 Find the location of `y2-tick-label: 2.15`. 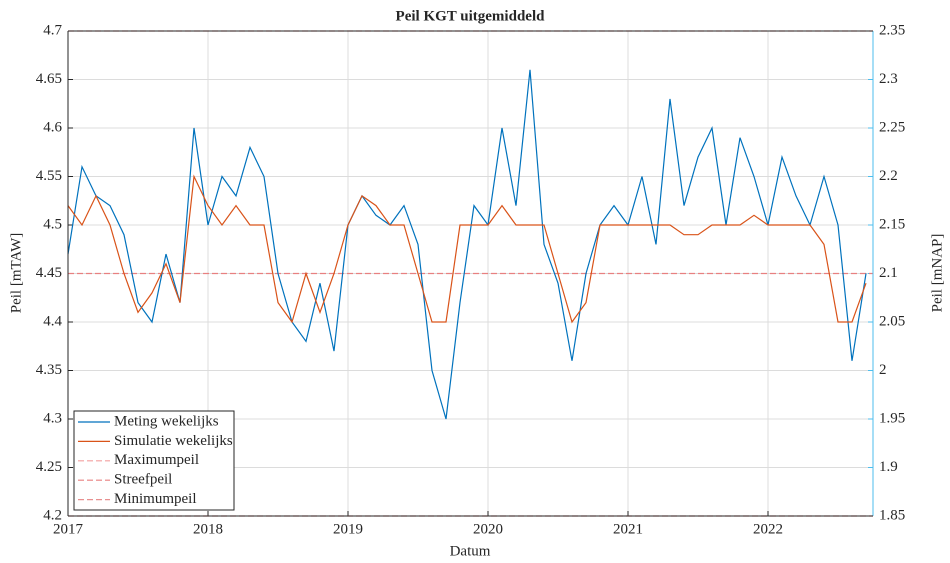

y2-tick-label: 2.15 is located at coordinates (892, 224).